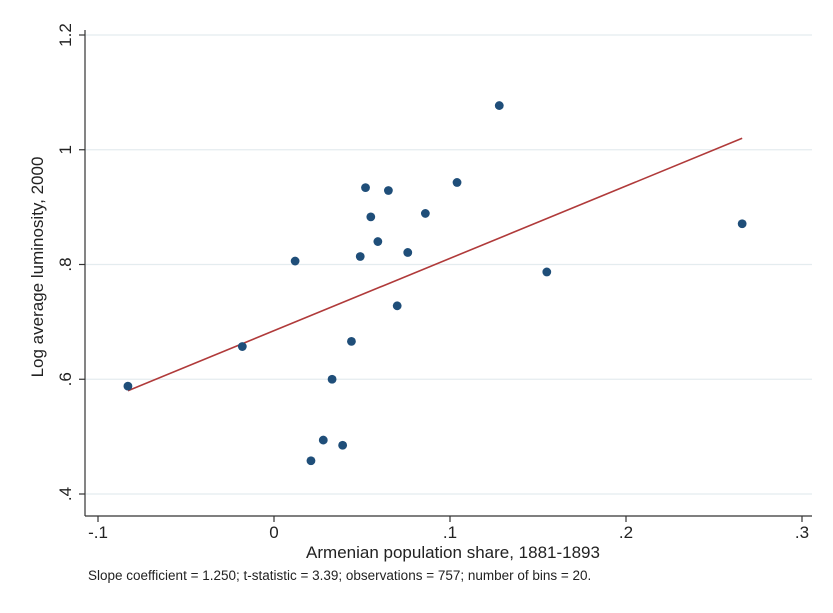 This screenshot has height=613, width=833. Describe the element at coordinates (65, 35) in the screenshot. I see `y-tick-label: 1.2` at that location.